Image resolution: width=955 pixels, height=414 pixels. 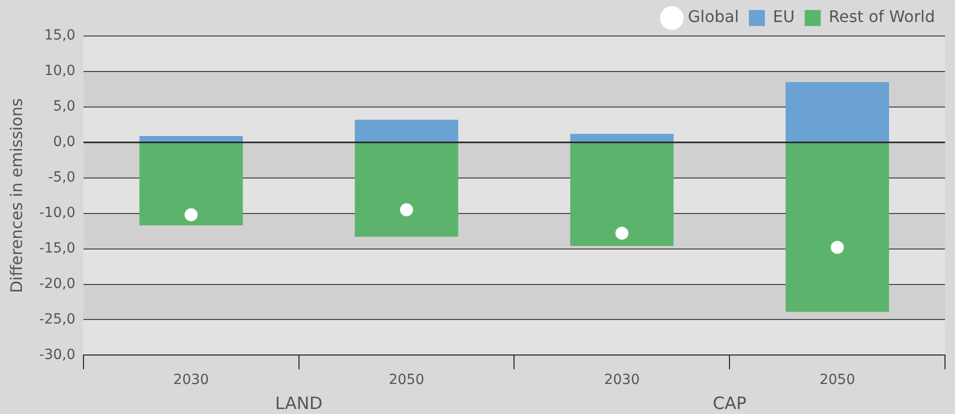 I want to click on y-tick-label: -25,0, so click(x=57, y=319).